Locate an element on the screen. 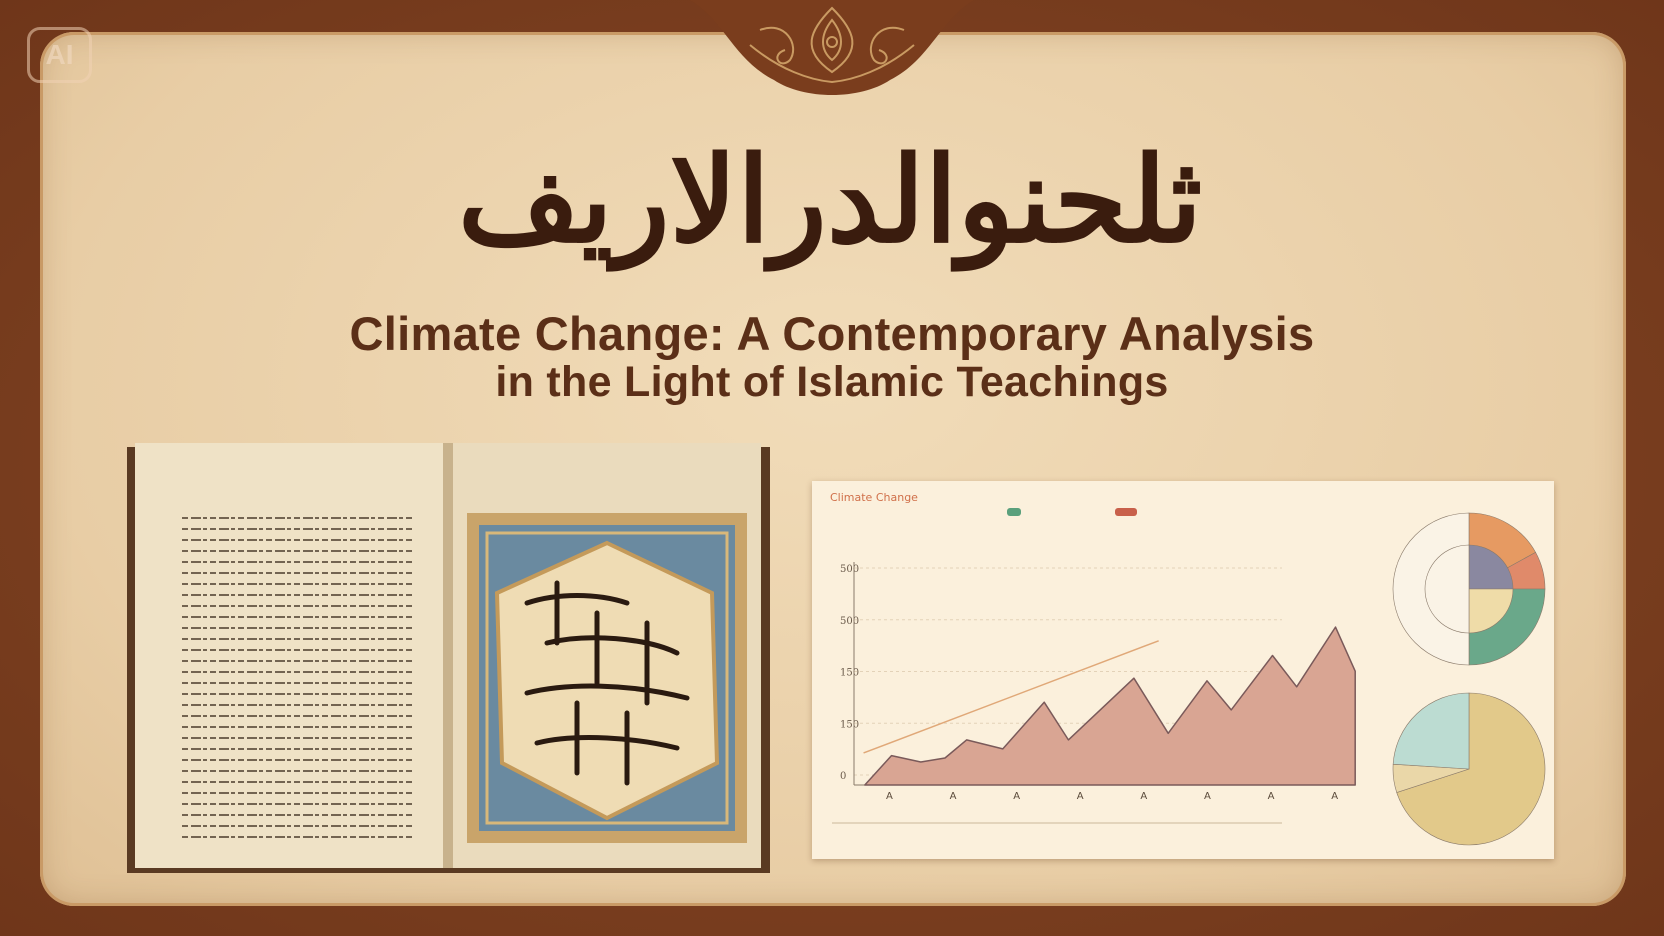  top-ornament is located at coordinates (832, 47).